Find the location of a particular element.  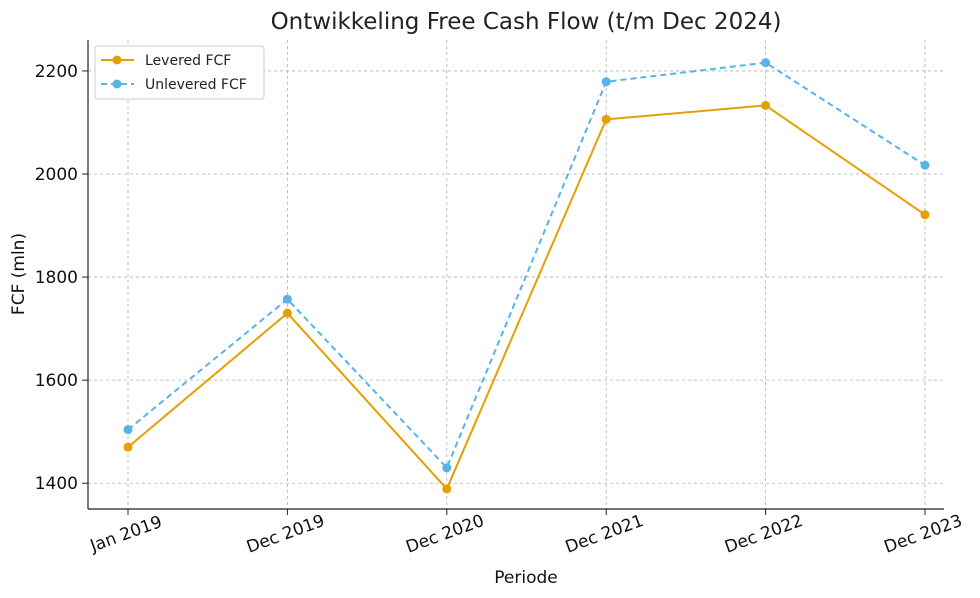

legend-box is located at coordinates (179, 72).